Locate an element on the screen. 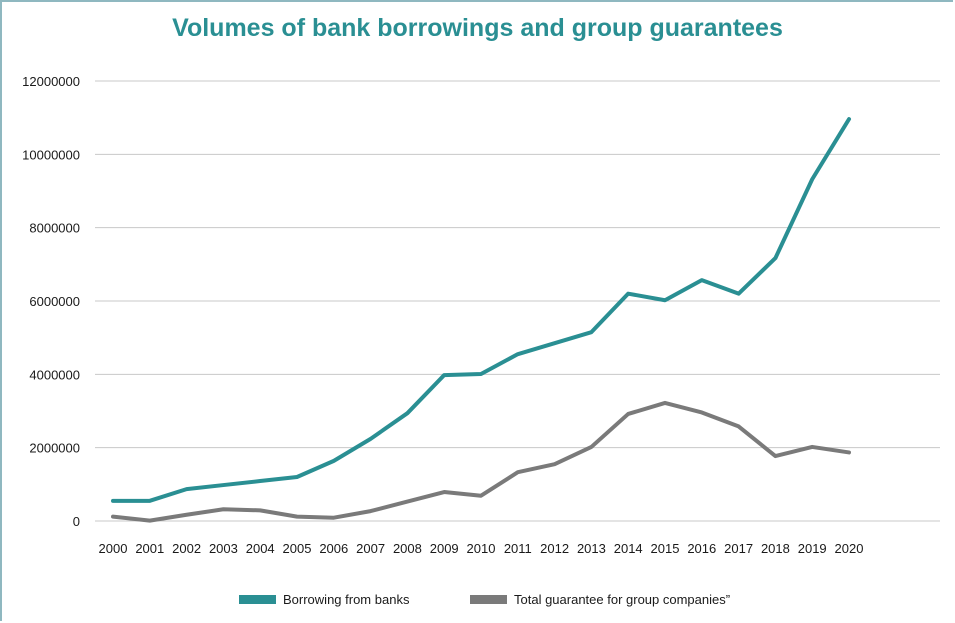 The width and height of the screenshot is (955, 623). legend-label: Total guarantee for group companies” is located at coordinates (622, 599).